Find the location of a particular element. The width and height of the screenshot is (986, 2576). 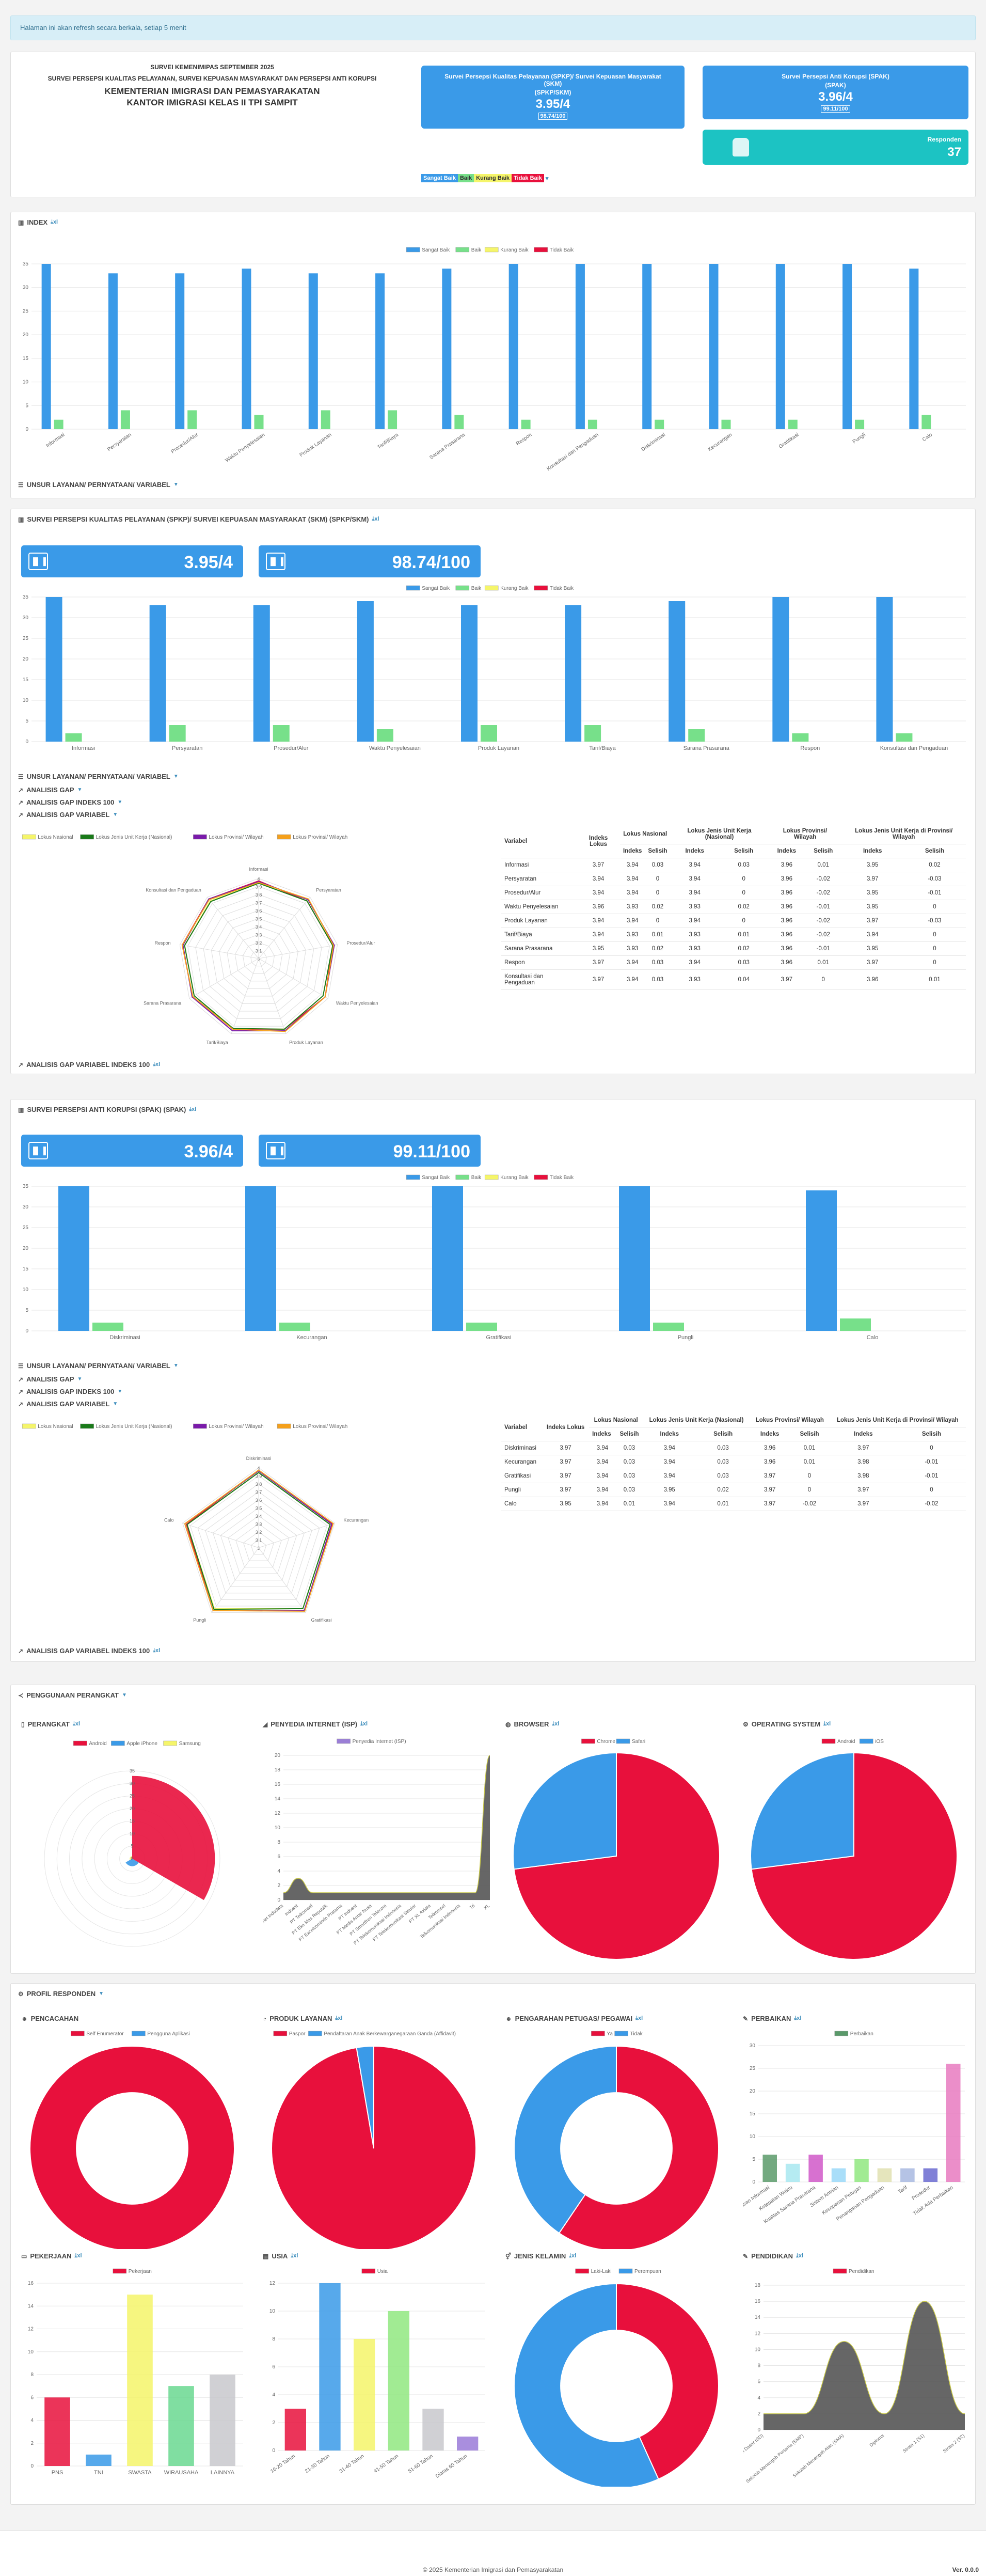

spak-gapvar-link: ↗ ANALISIS GAP VARIABEL ▼ is located at coordinates (68, 1404).